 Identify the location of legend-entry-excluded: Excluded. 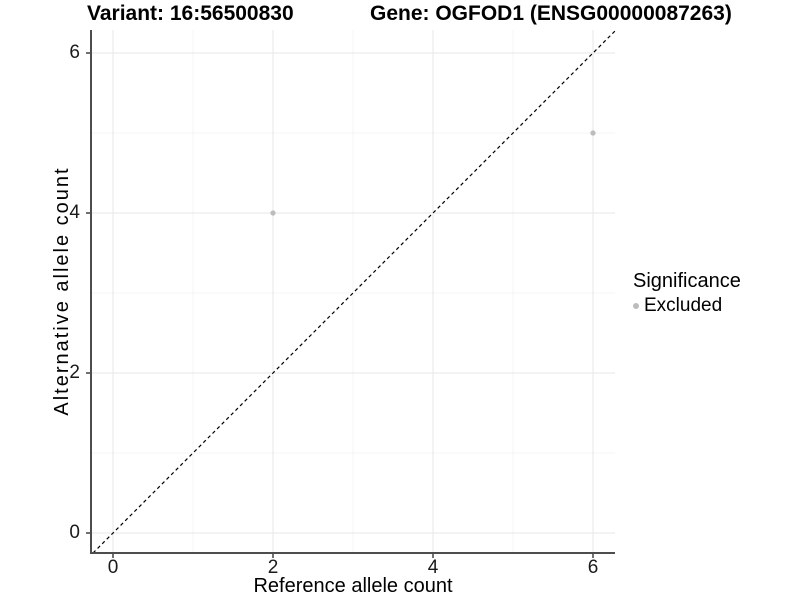
(715, 306).